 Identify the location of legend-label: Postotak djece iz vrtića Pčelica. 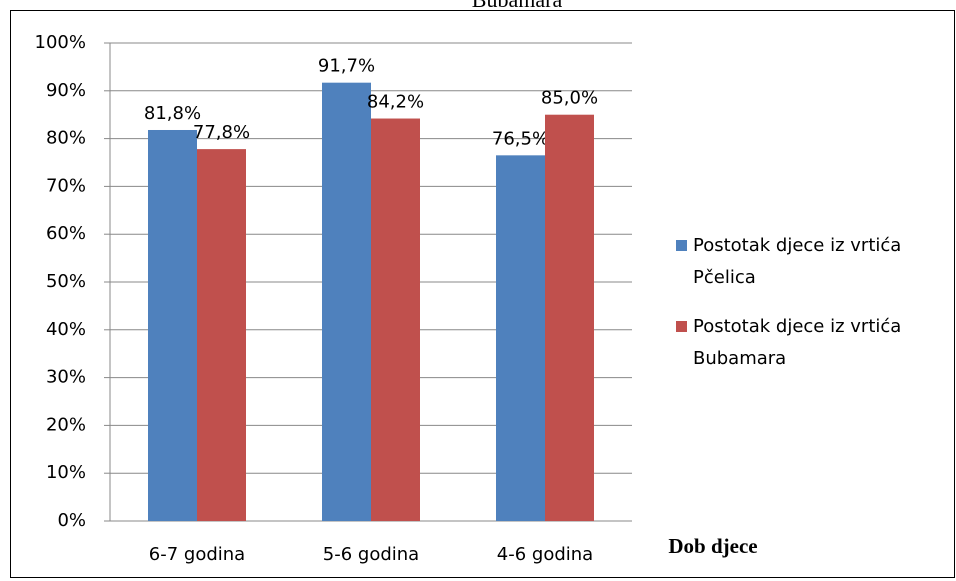
(797, 261).